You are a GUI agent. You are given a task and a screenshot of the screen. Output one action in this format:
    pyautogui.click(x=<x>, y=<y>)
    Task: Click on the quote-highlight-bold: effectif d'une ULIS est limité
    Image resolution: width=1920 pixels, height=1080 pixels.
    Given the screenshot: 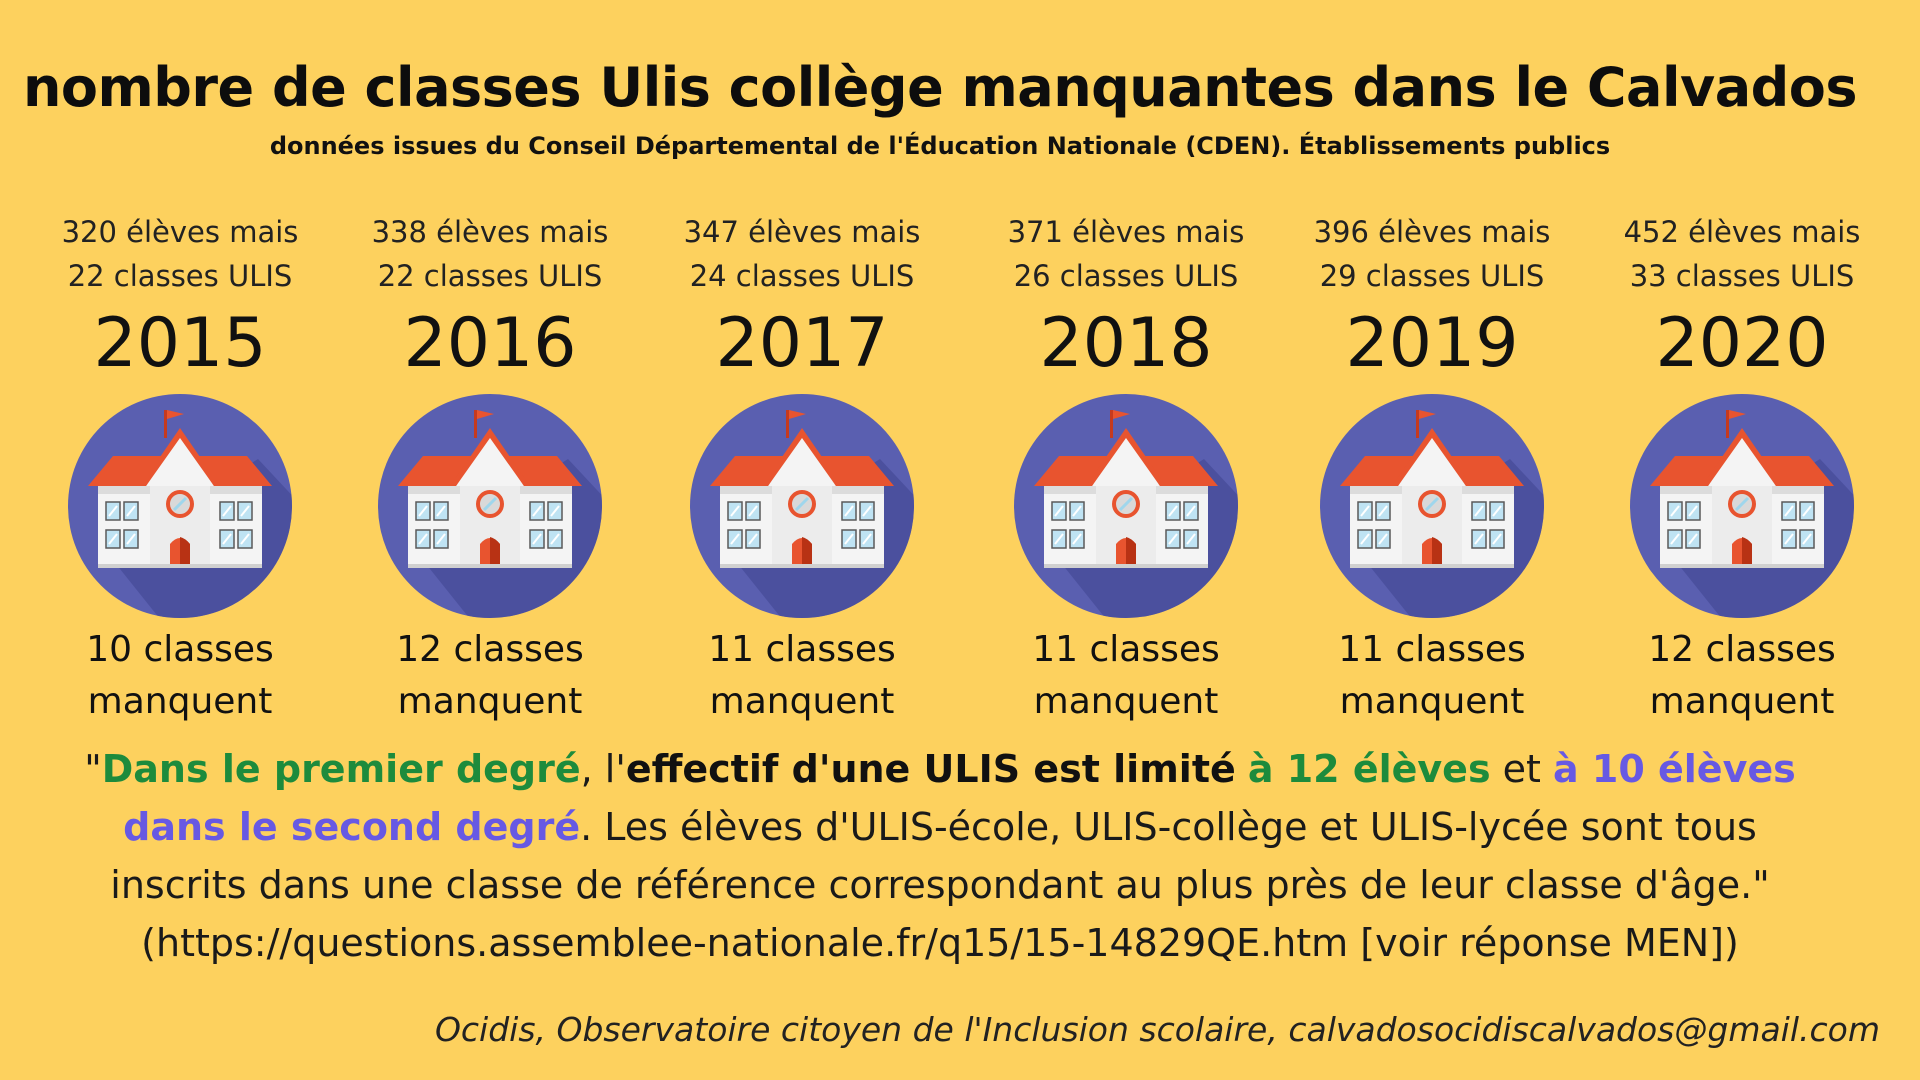 What is the action you would take?
    pyautogui.click(x=930, y=769)
    